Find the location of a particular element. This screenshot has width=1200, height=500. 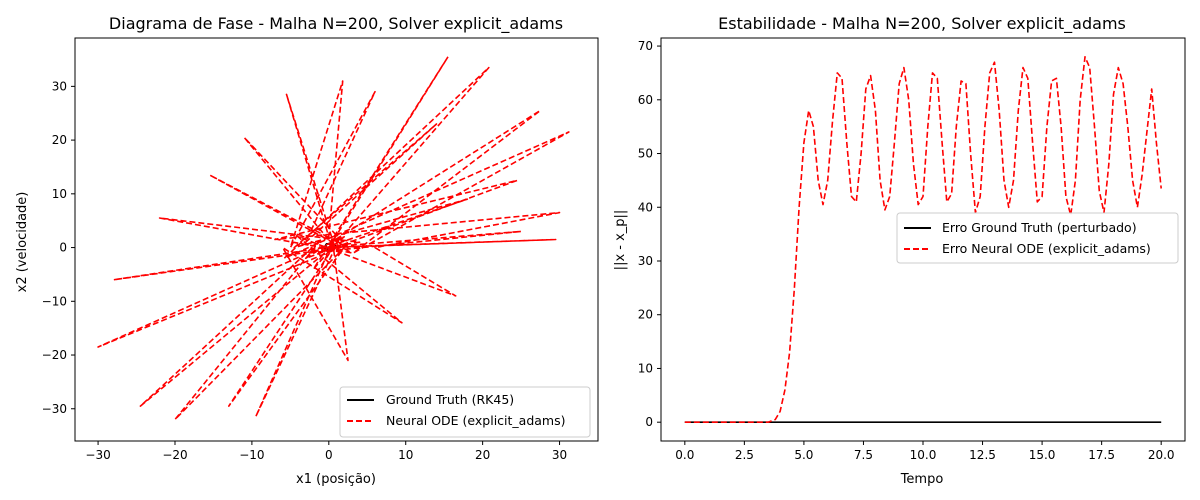

stability-xtick-label: 20.0 is located at coordinates (1161, 455).